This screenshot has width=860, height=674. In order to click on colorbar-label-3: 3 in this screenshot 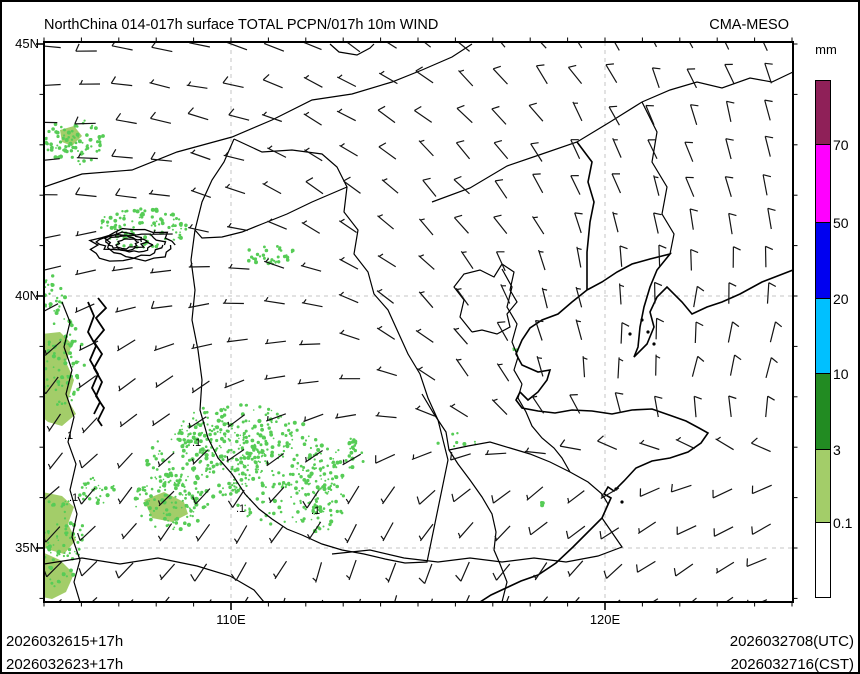, I will do `click(837, 450)`.